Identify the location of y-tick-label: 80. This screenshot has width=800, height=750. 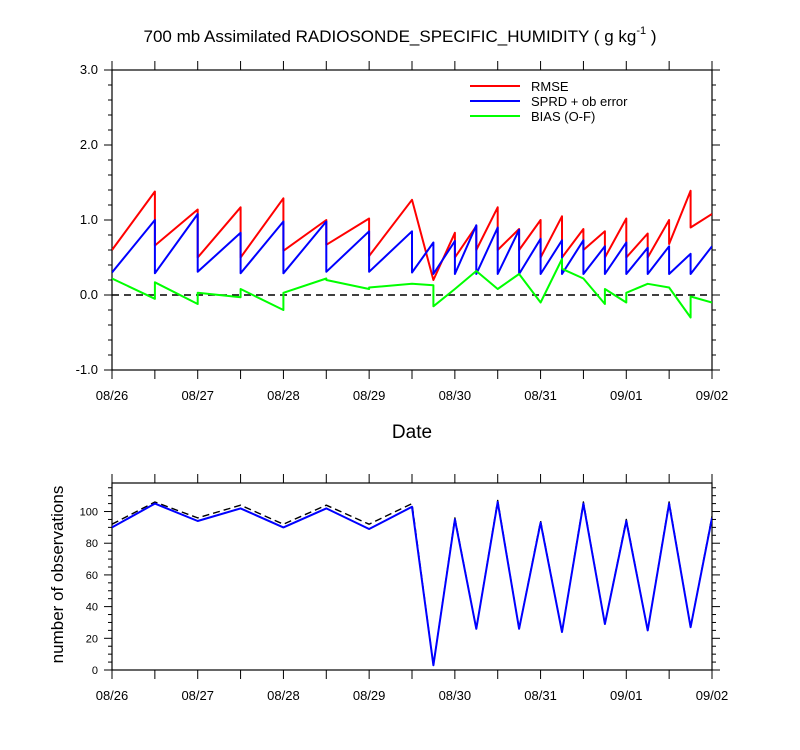
(92, 544).